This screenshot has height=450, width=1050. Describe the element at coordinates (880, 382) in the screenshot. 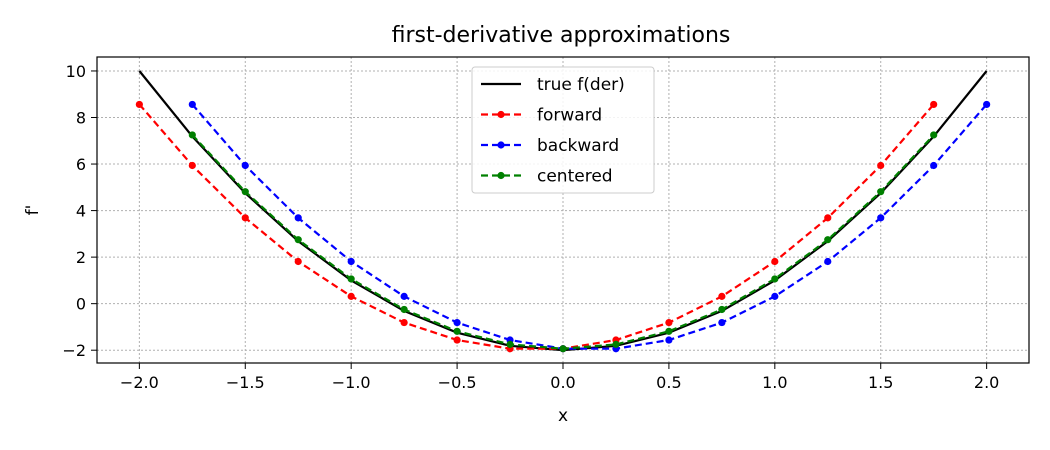

I see `x-tick-label: 1.5` at that location.